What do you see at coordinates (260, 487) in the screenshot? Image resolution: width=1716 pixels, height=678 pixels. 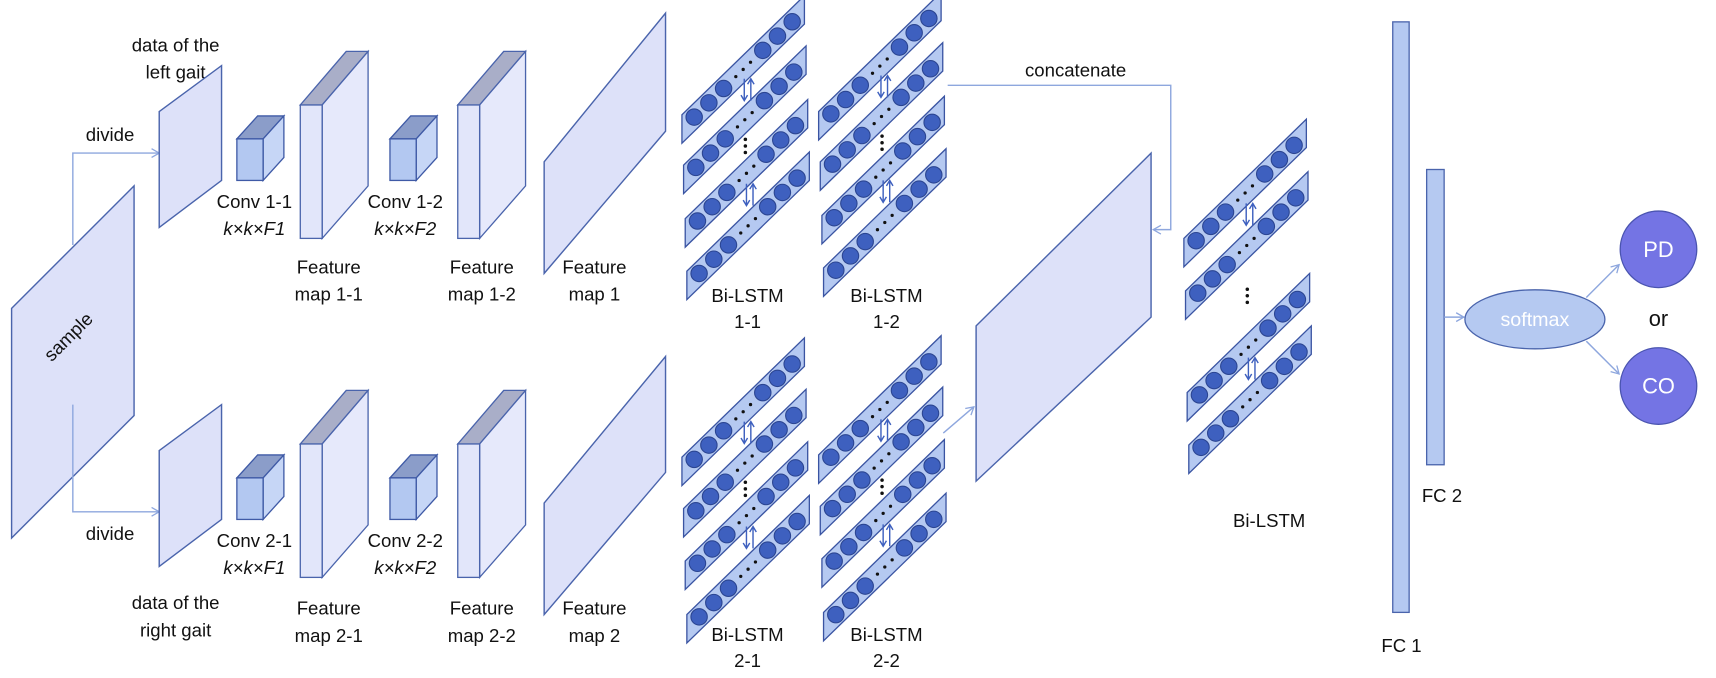 I see `conv-2-1-cube` at bounding box center [260, 487].